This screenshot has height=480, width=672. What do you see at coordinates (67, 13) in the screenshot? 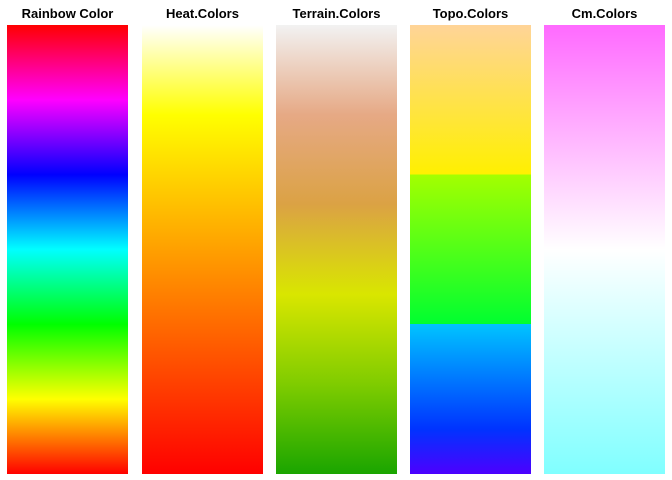
I see `panel-title: Rainbow Color` at bounding box center [67, 13].